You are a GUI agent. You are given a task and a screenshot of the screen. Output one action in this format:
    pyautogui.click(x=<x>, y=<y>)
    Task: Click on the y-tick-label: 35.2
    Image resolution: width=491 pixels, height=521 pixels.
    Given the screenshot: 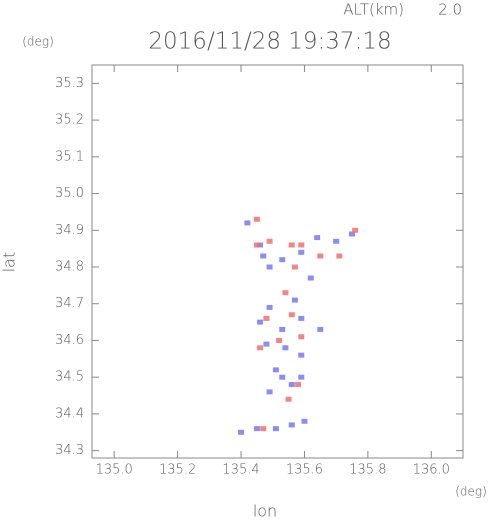 What is the action you would take?
    pyautogui.click(x=69, y=120)
    